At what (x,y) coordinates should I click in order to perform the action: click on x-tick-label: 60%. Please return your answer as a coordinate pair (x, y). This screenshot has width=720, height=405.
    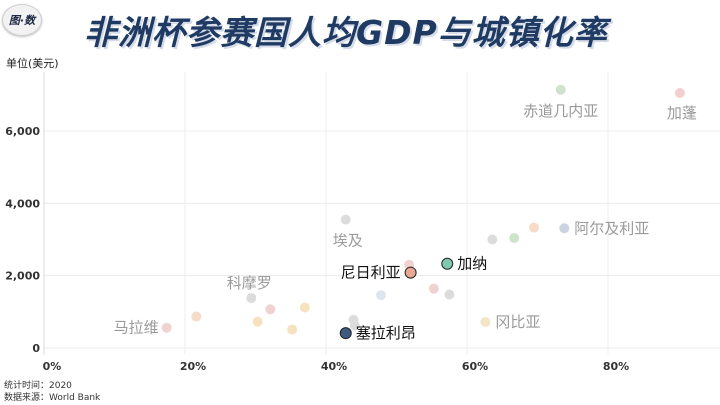
    Looking at the image, I should click on (475, 366).